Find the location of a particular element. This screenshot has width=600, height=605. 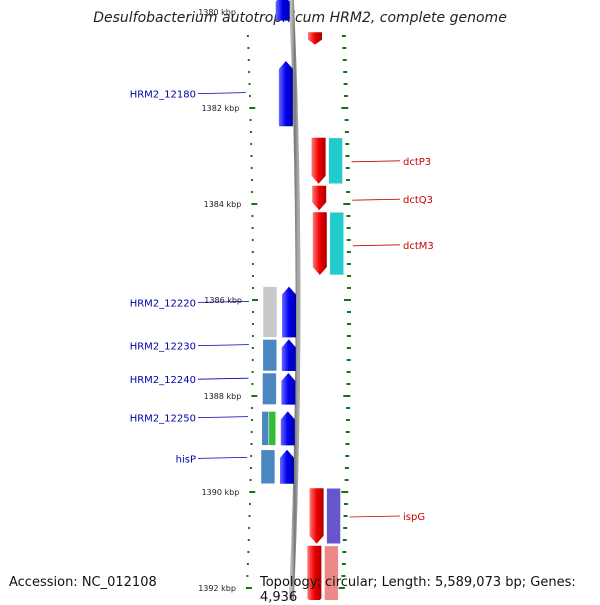

gene-label-dctp3: dctP3 is located at coordinates (417, 162).